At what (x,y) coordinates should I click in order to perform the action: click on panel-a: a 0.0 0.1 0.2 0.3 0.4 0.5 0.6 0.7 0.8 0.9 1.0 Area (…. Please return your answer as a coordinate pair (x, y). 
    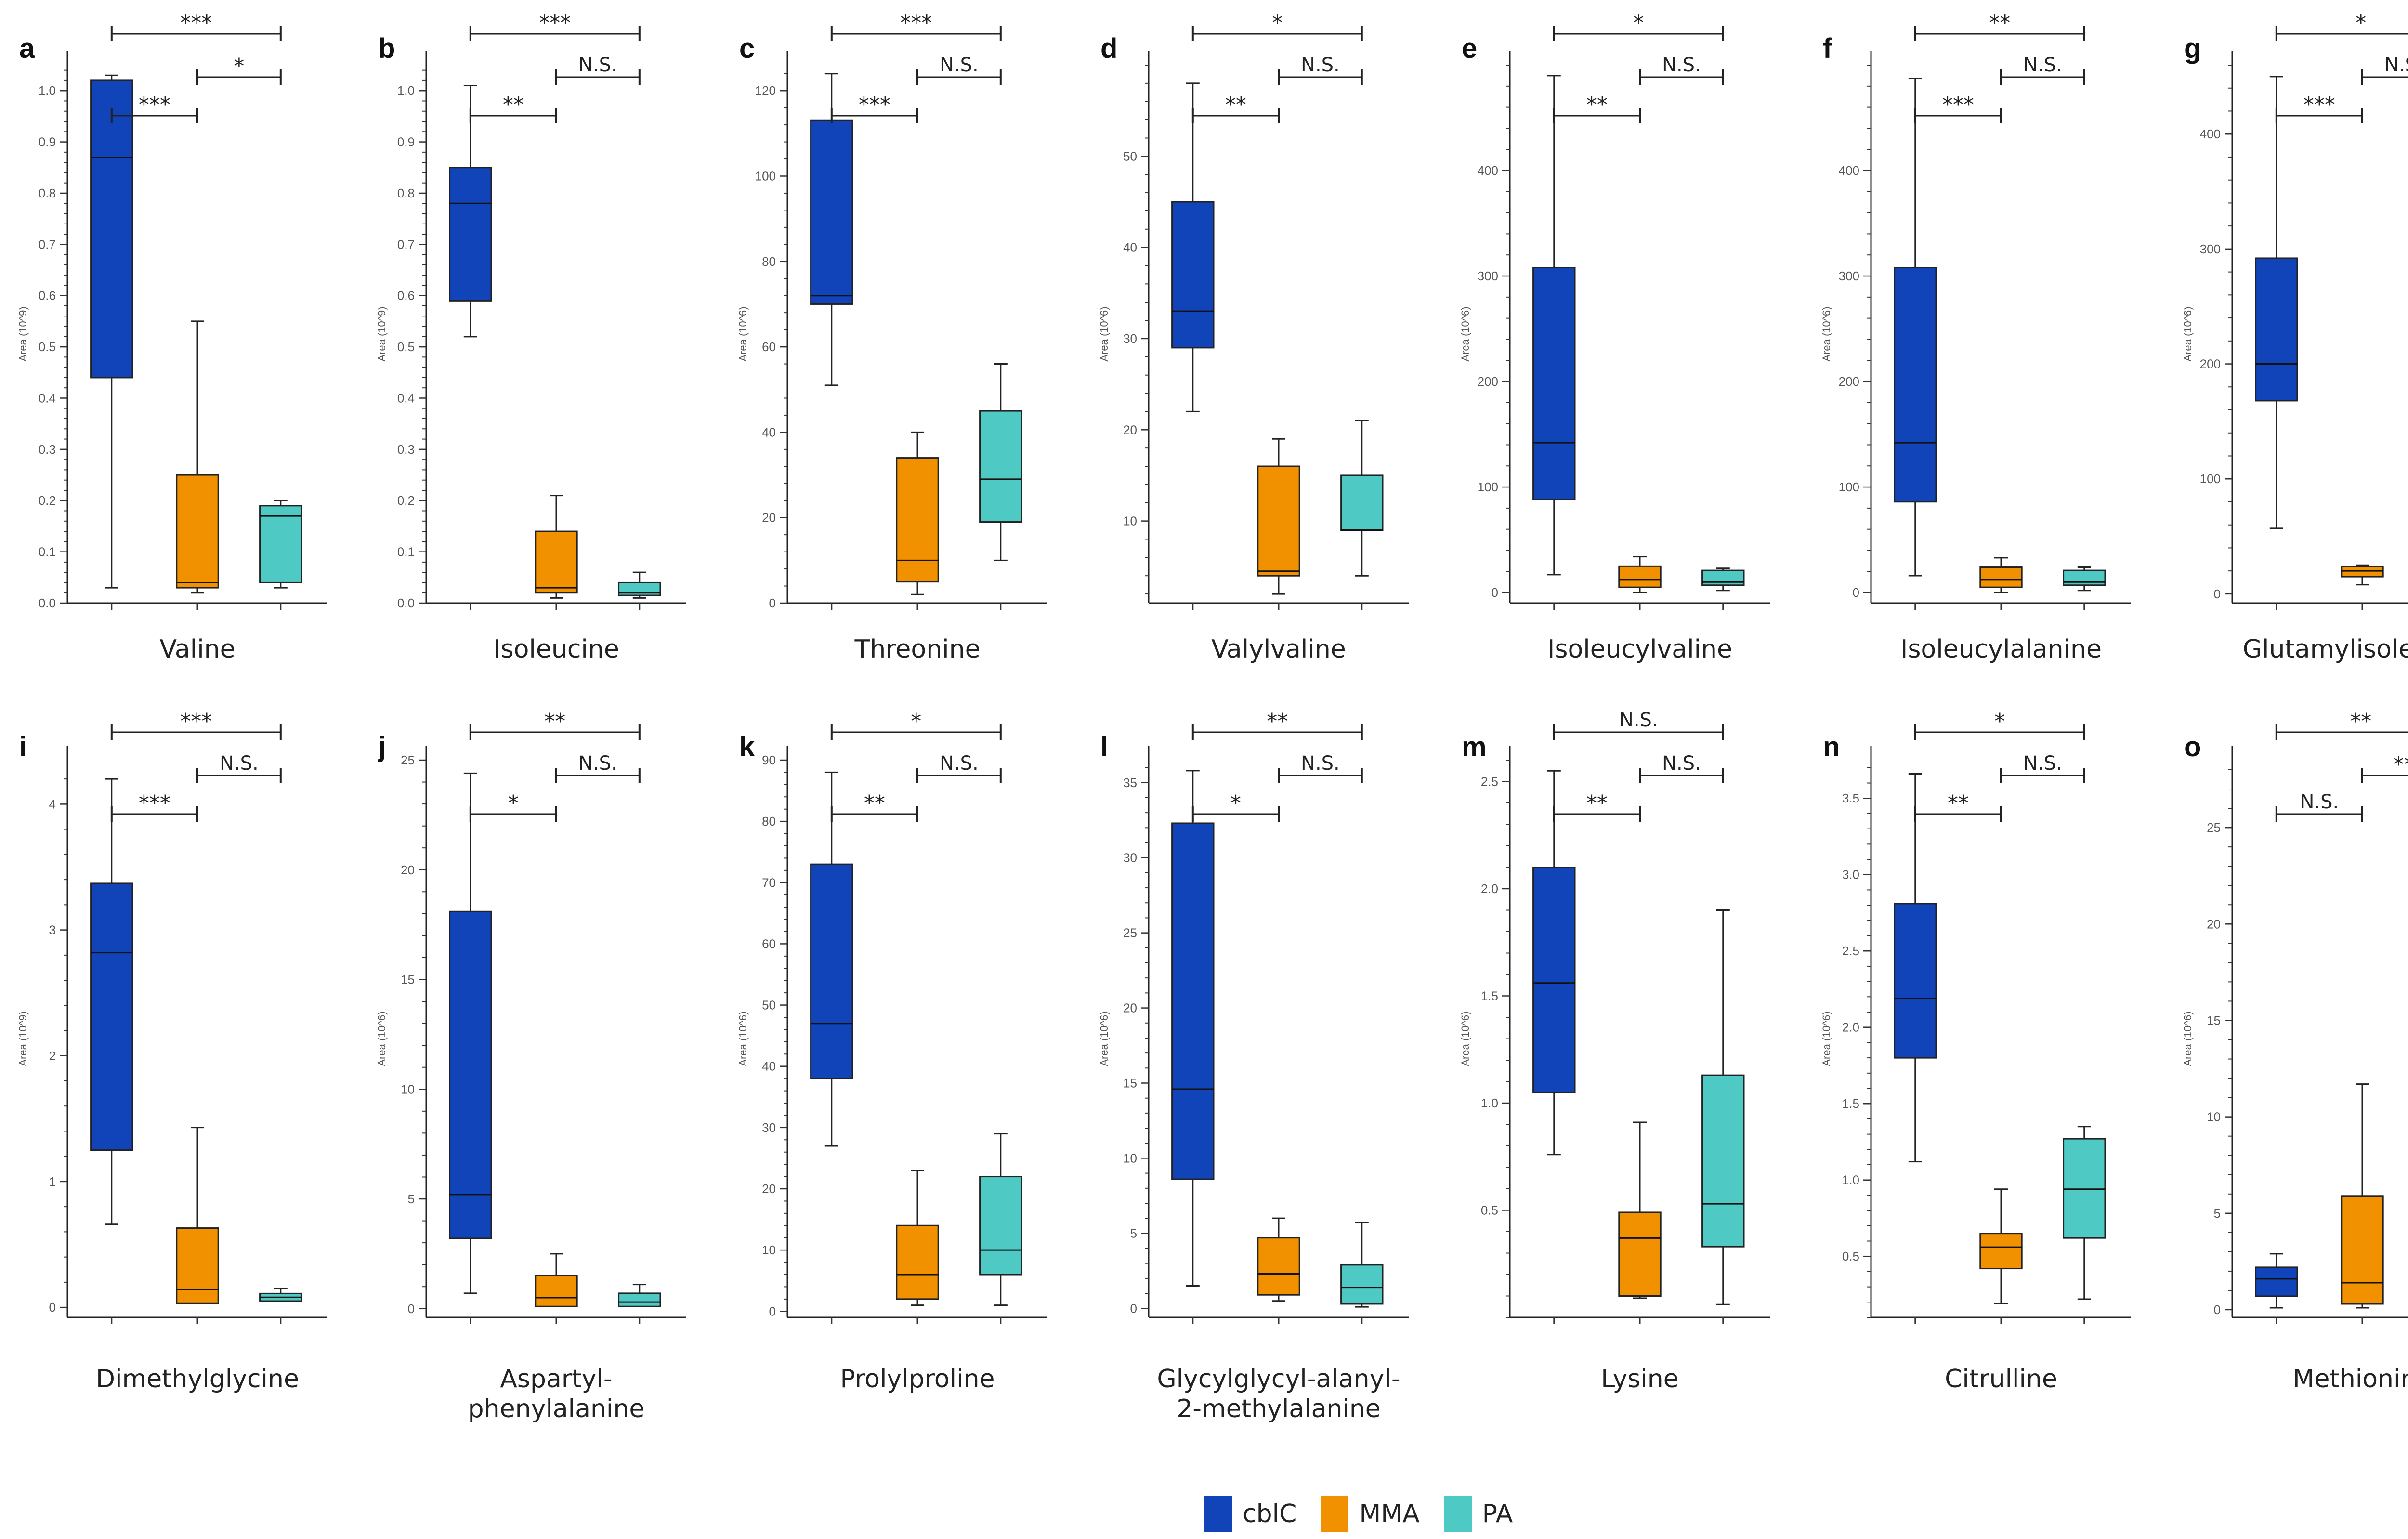
    Looking at the image, I should click on (172, 337).